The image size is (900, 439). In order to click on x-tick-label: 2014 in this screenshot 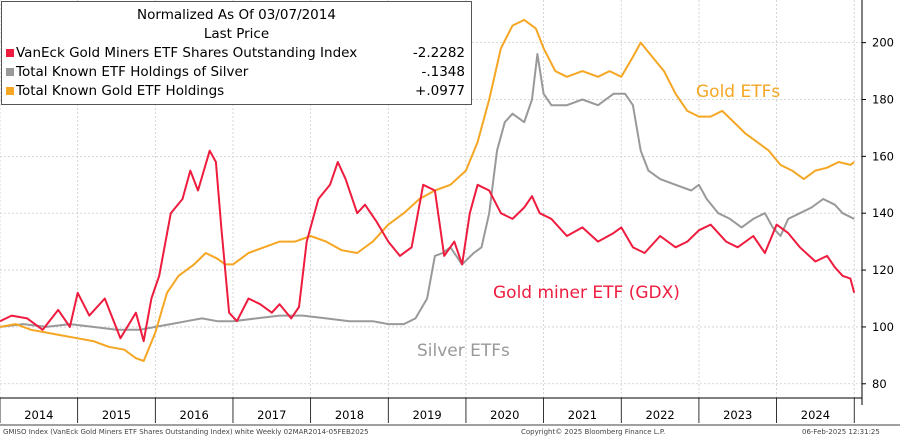, I will do `click(38, 415)`.